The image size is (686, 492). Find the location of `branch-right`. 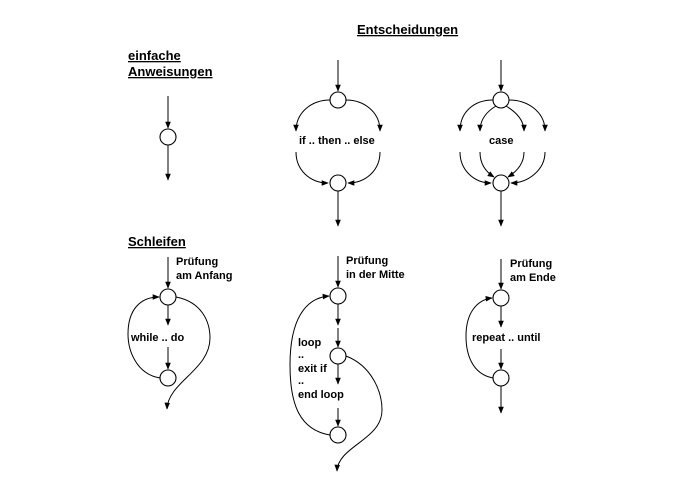

branch-right is located at coordinates (364, 115).